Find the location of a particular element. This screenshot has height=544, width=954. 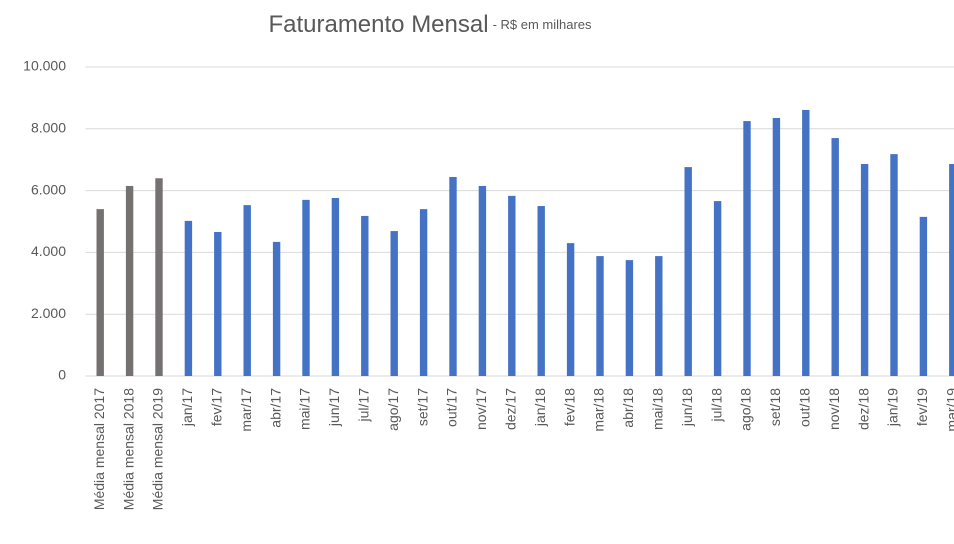

y-tick-label: 2.000 is located at coordinates (48, 313).